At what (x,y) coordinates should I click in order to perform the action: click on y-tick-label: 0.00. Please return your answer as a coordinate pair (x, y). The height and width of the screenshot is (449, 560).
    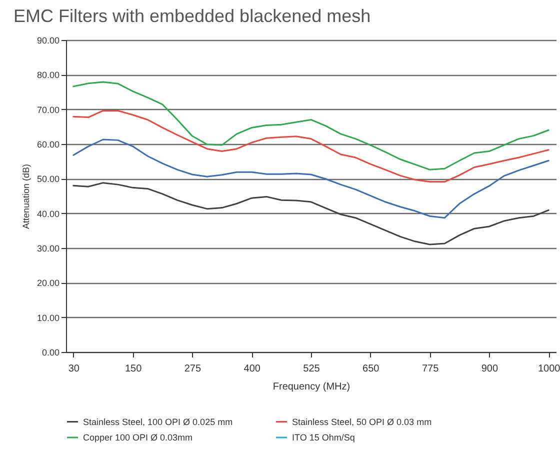
    Looking at the image, I should click on (51, 353).